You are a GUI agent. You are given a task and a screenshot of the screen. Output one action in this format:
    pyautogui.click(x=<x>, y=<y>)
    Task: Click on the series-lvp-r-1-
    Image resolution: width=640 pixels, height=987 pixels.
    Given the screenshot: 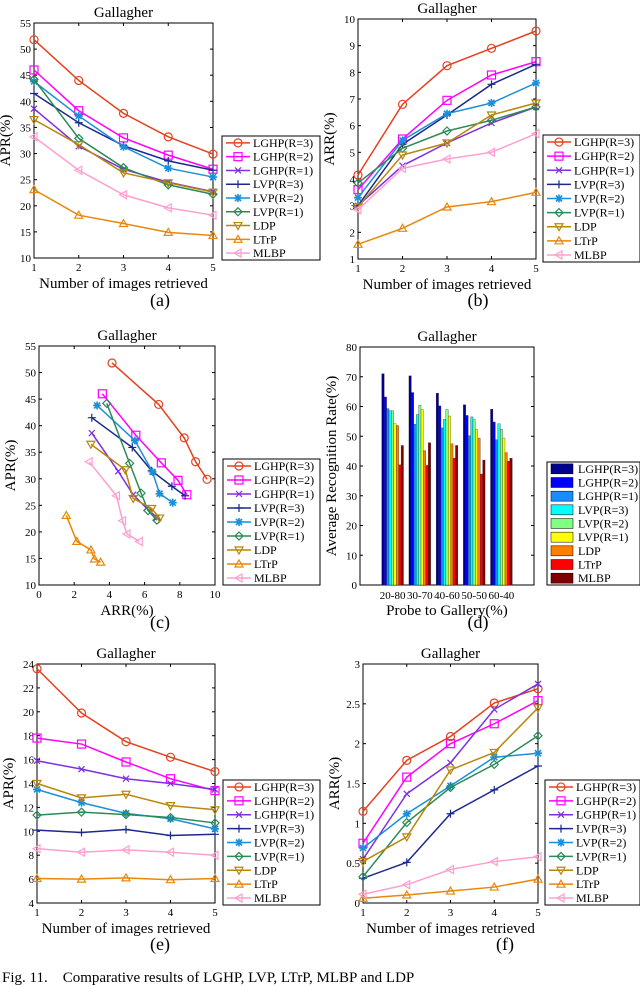 What is the action you would take?
    pyautogui.click(x=450, y=806)
    